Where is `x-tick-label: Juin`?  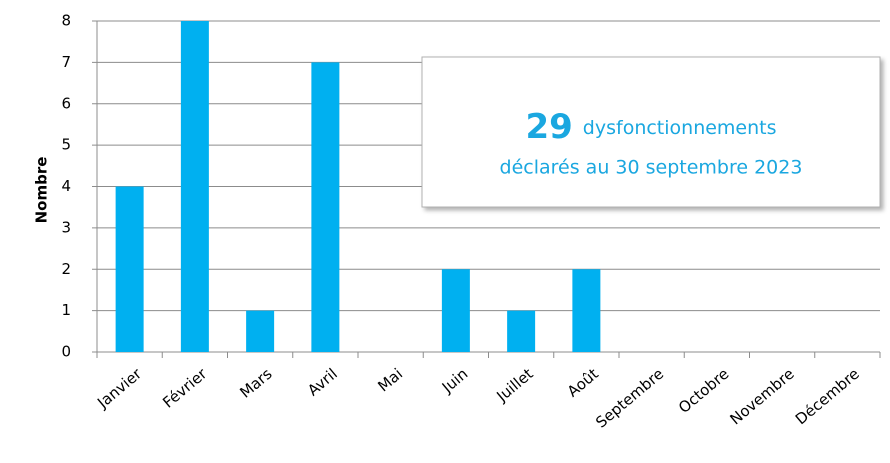
x-tick-label: Juin is located at coordinates (454, 381).